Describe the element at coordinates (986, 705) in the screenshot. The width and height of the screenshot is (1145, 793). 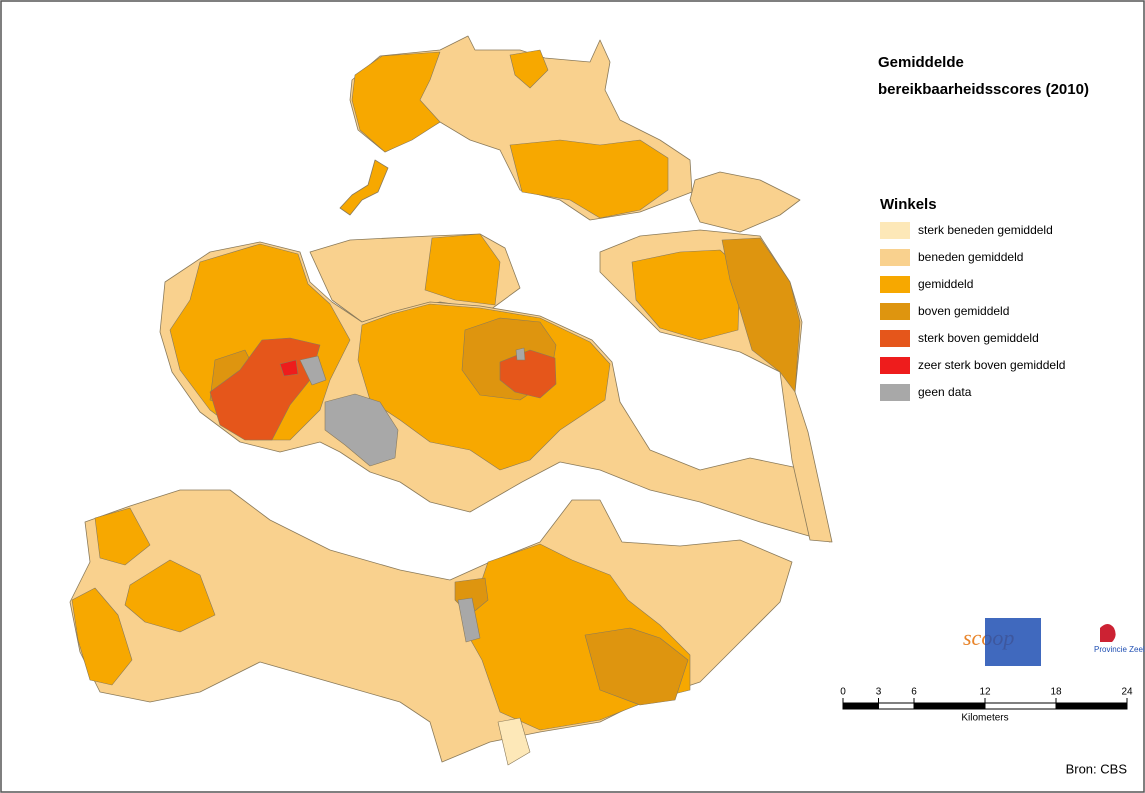
I see `scale-bar: 0 3 6 12 18 24 Kilometers` at that location.